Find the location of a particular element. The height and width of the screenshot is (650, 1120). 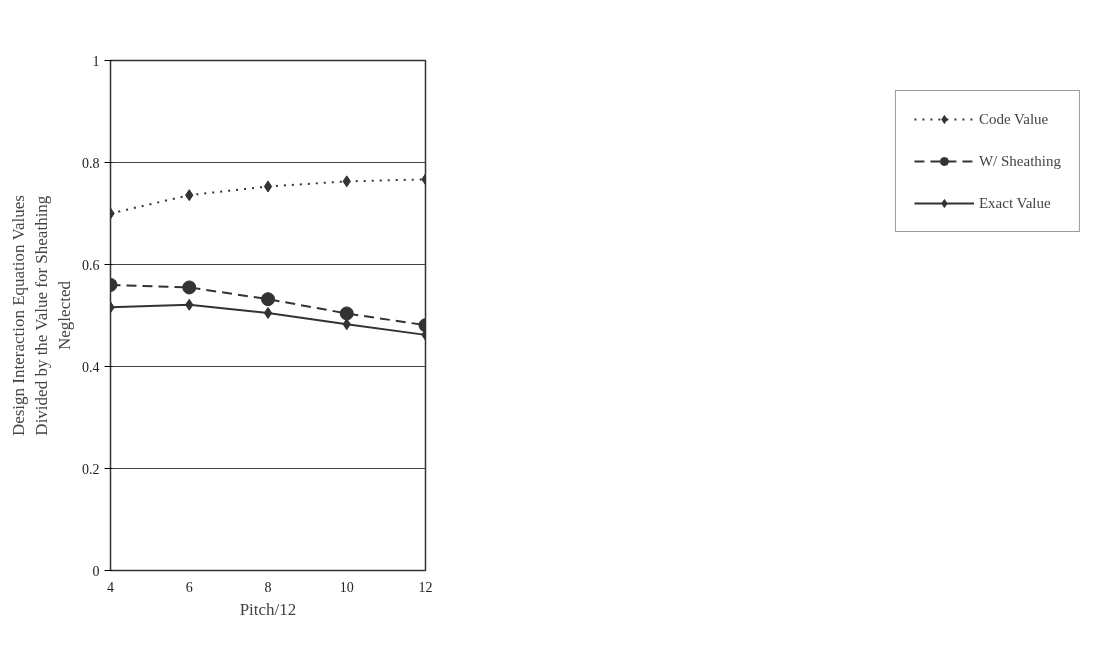

y-axis-title: Design Interaction Equation Values Divided by the Value for Sheathing Neglected is located at coordinates (41, 316).